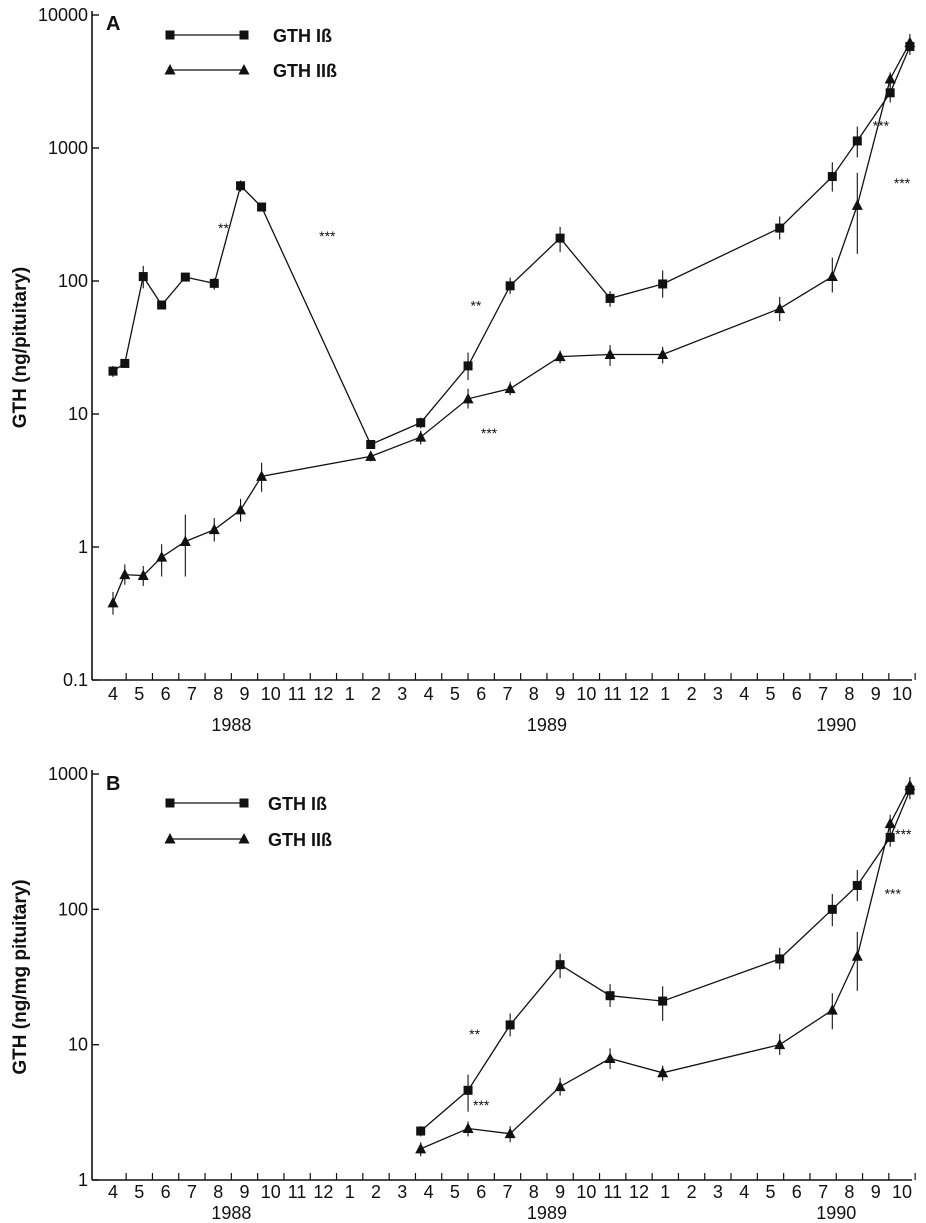  What do you see at coordinates (248, 36) in the screenshot?
I see `legend-entry: GTH Iß` at bounding box center [248, 36].